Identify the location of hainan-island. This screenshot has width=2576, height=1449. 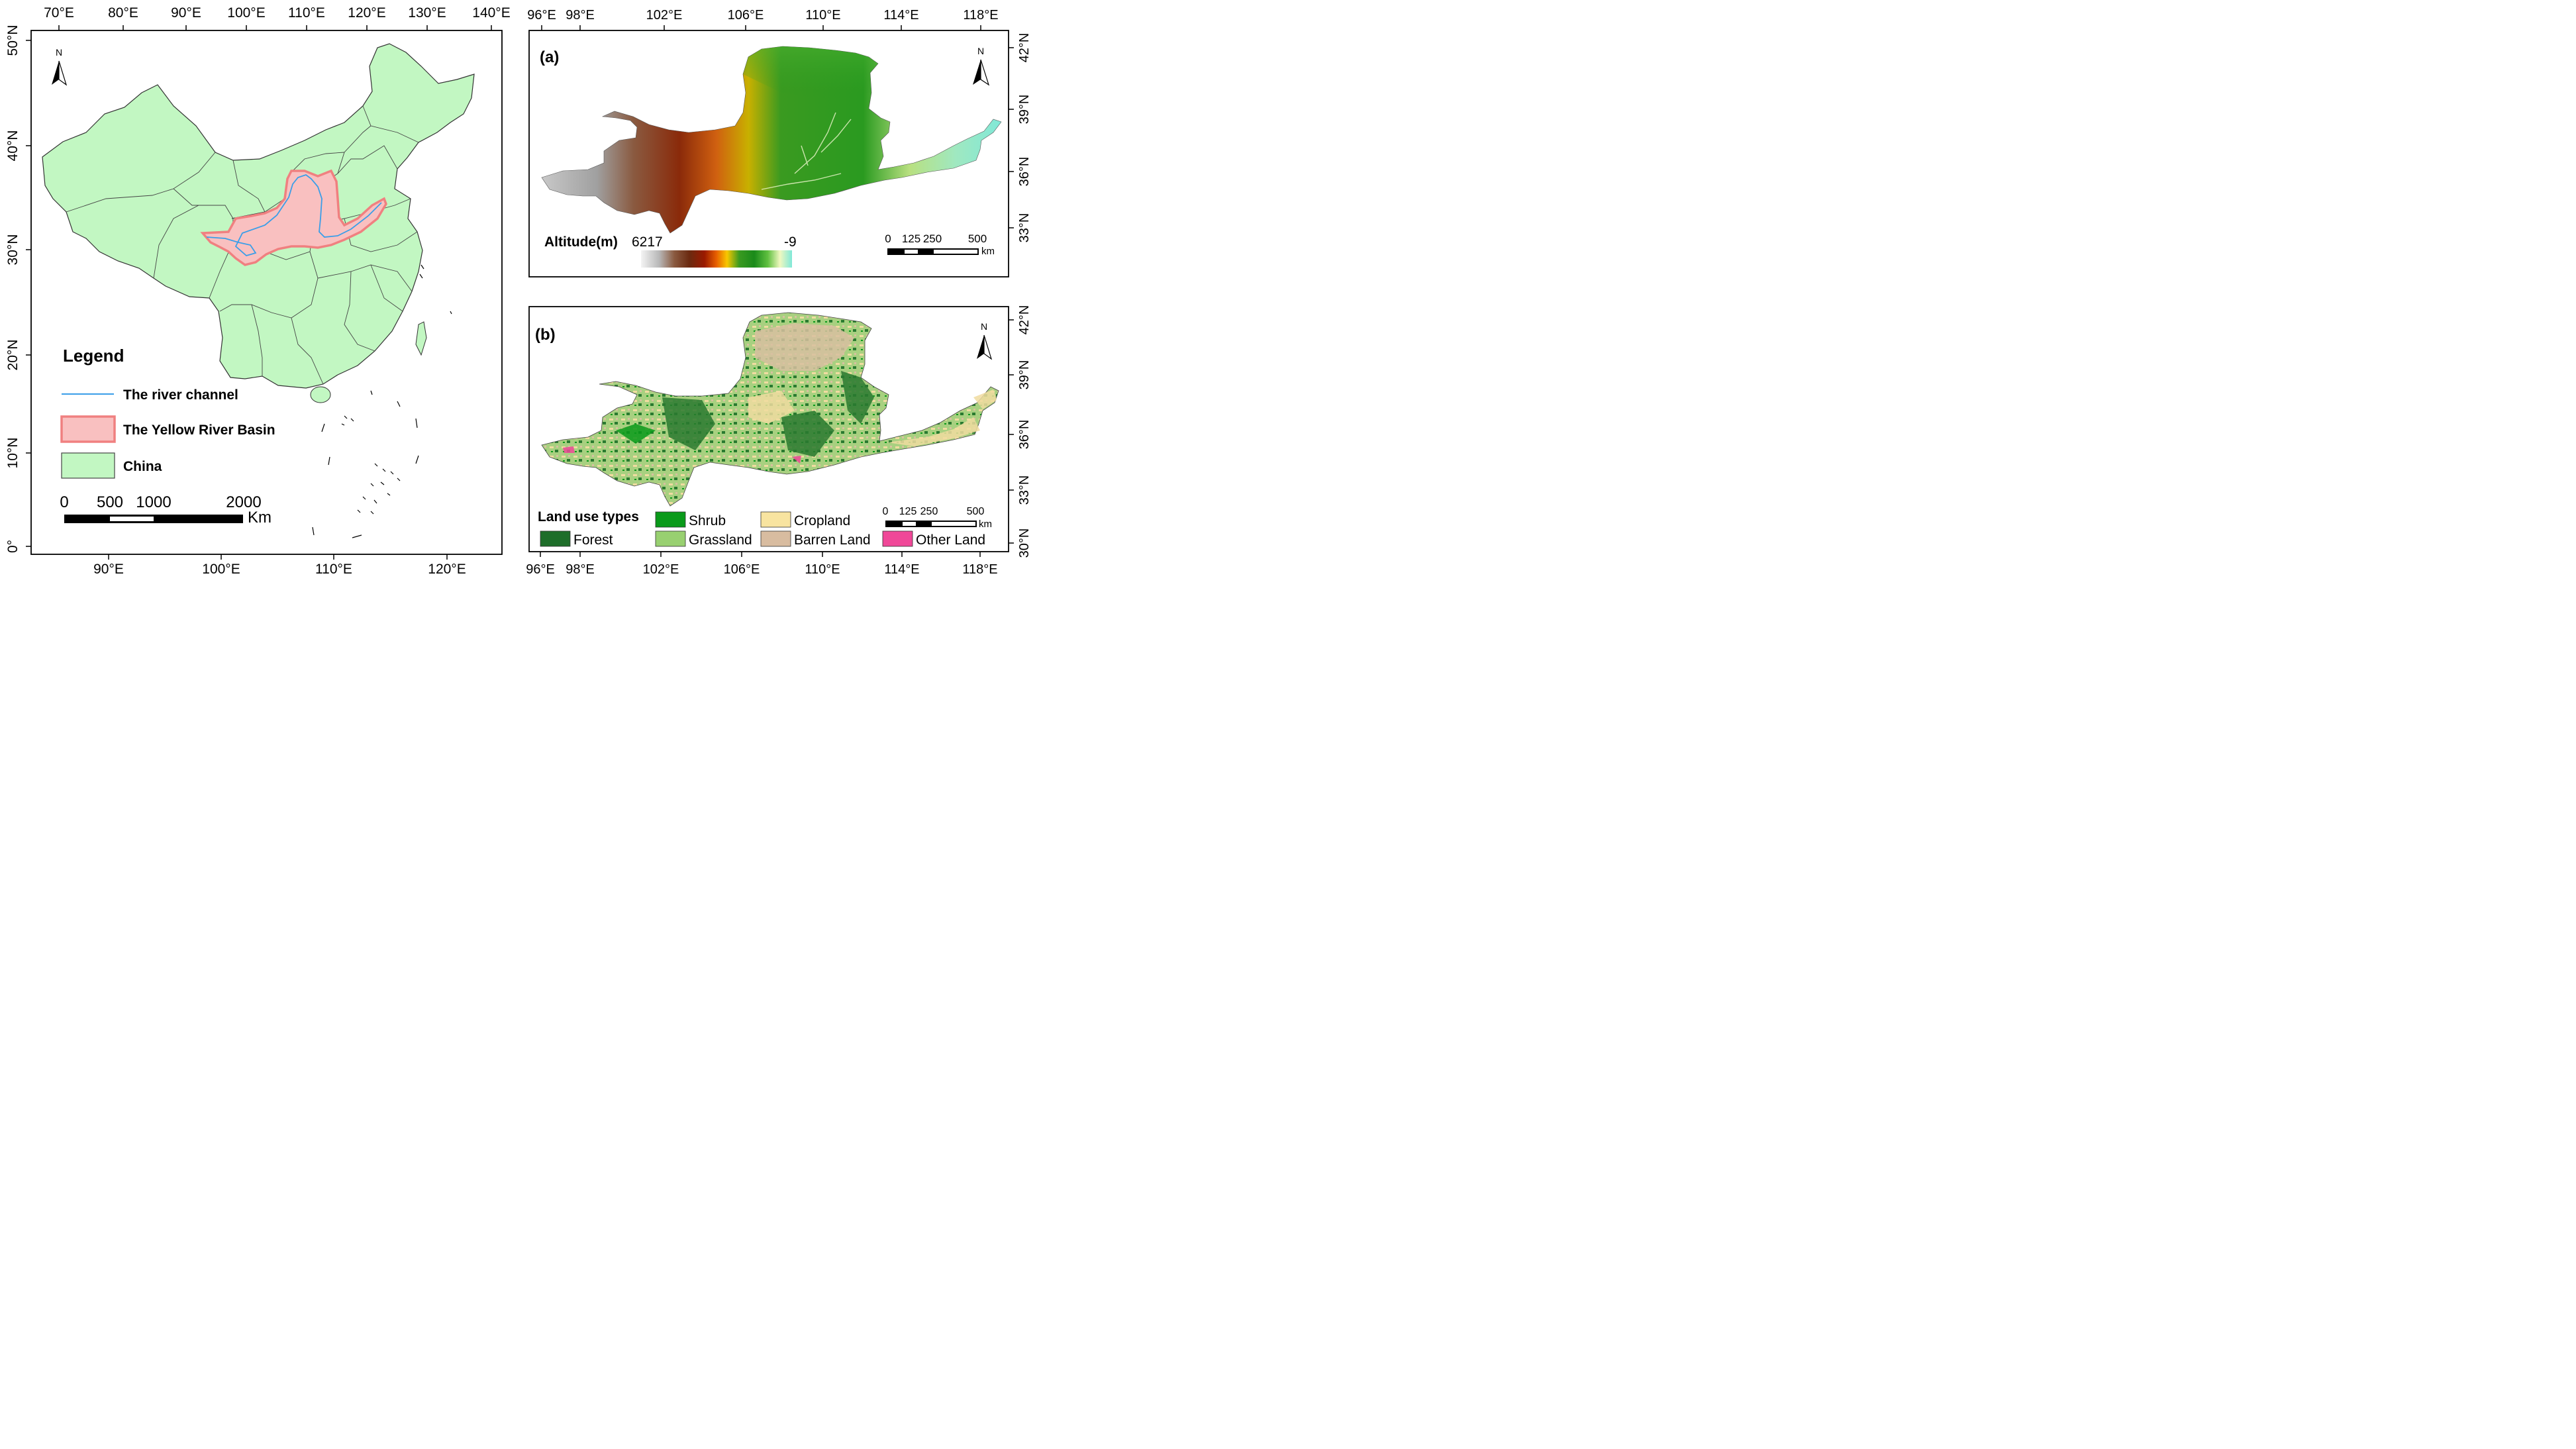
(320, 394).